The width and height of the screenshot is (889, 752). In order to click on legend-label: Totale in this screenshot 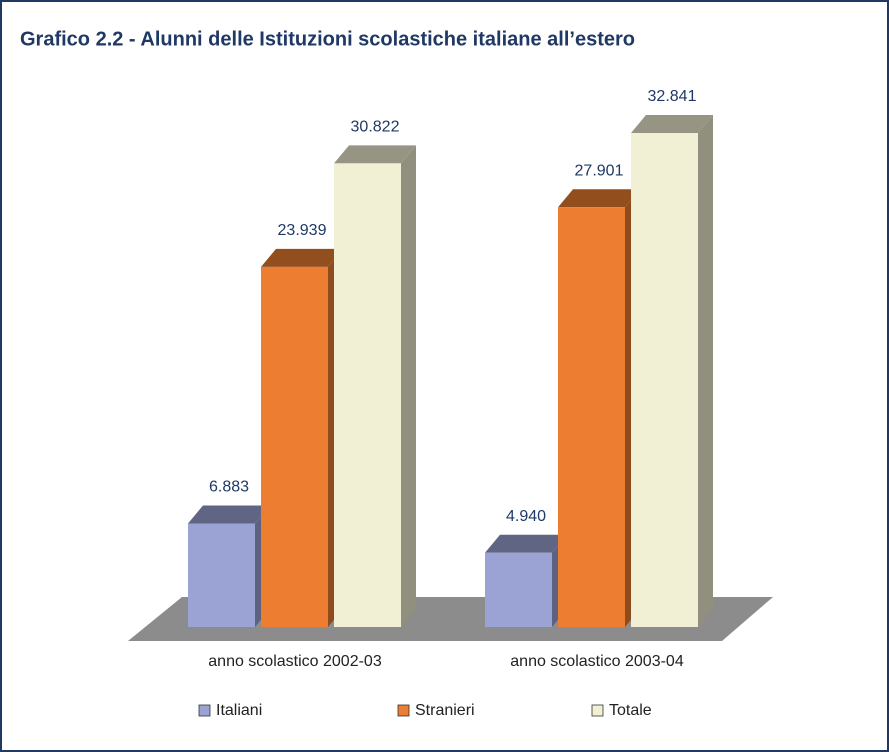, I will do `click(630, 710)`.